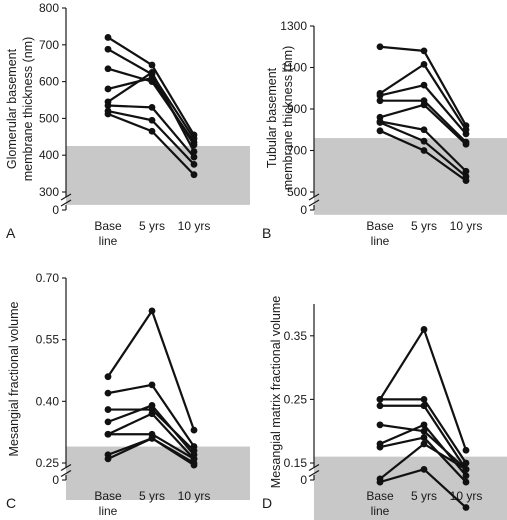 The width and height of the screenshot is (507, 520). Describe the element at coordinates (12, 108) in the screenshot. I see `y-axis-label-line: Glomerular basement` at that location.